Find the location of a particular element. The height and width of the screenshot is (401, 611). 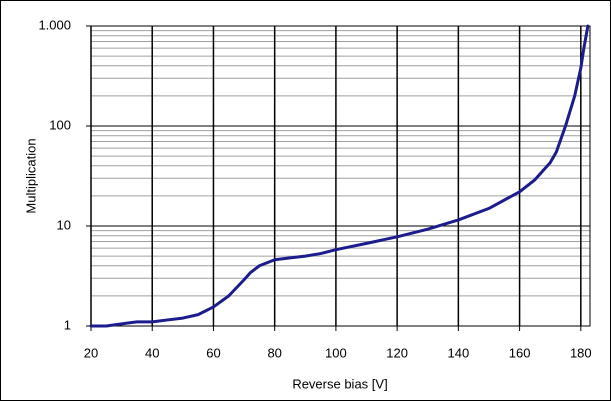

x-tick-label: 120 is located at coordinates (397, 352).